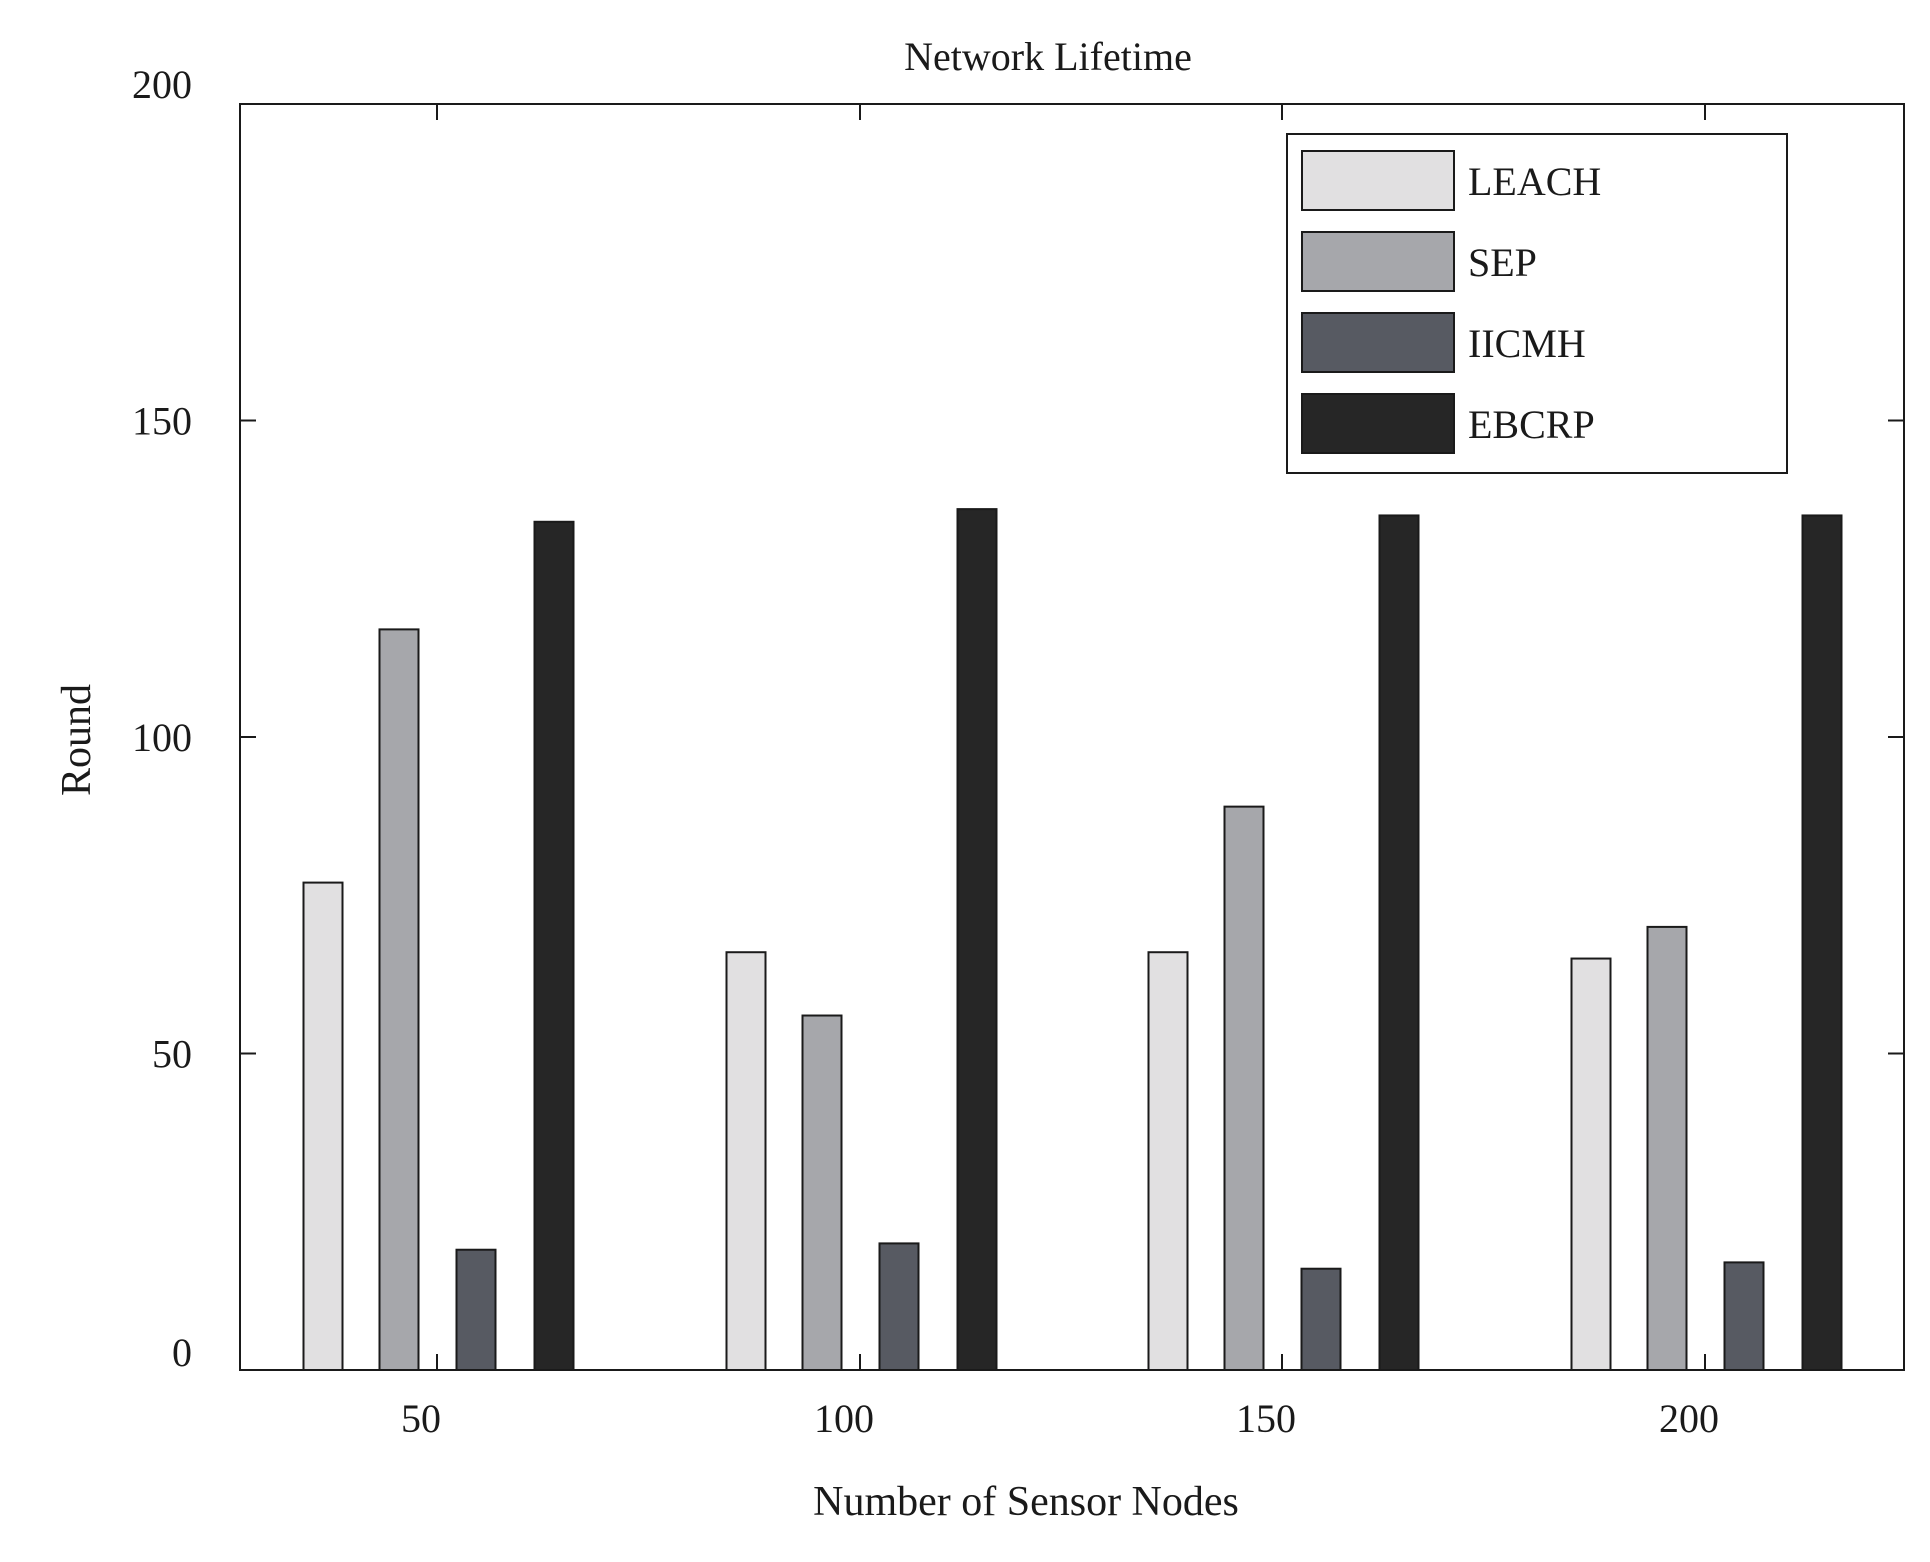  Describe the element at coordinates (1531, 424) in the screenshot. I see `legend-label-ebcrp: EBCRP` at that location.